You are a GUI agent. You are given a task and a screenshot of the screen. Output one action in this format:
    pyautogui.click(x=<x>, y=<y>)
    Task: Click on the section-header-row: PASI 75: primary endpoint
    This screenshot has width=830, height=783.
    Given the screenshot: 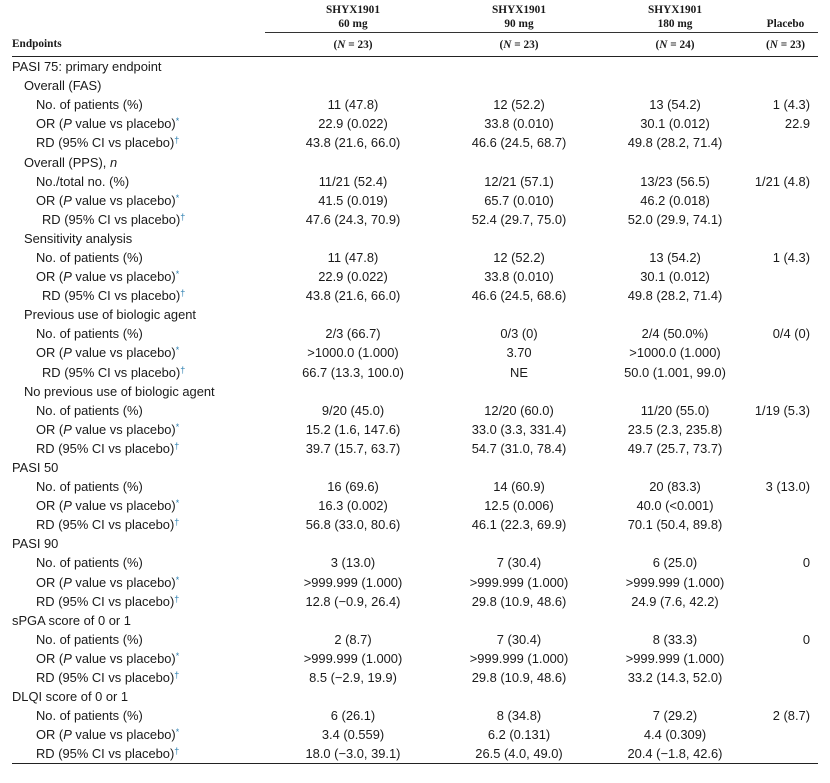 What is the action you would take?
    pyautogui.click(x=415, y=67)
    